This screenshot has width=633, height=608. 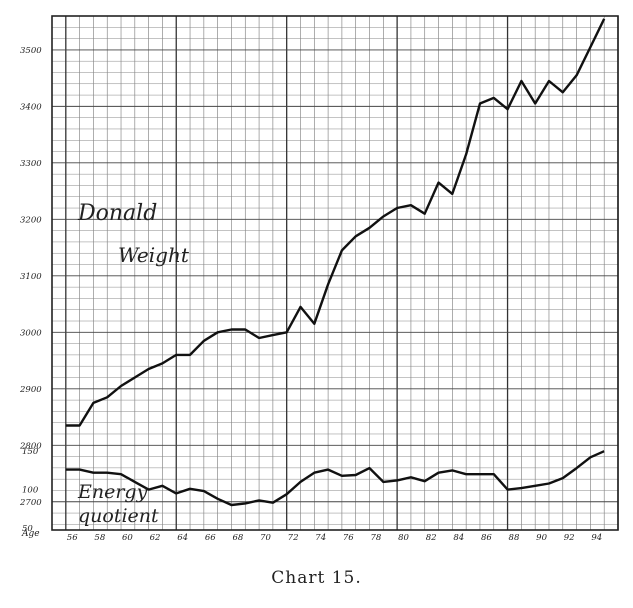 I want to click on x-tick-label: 90, so click(x=541, y=538).